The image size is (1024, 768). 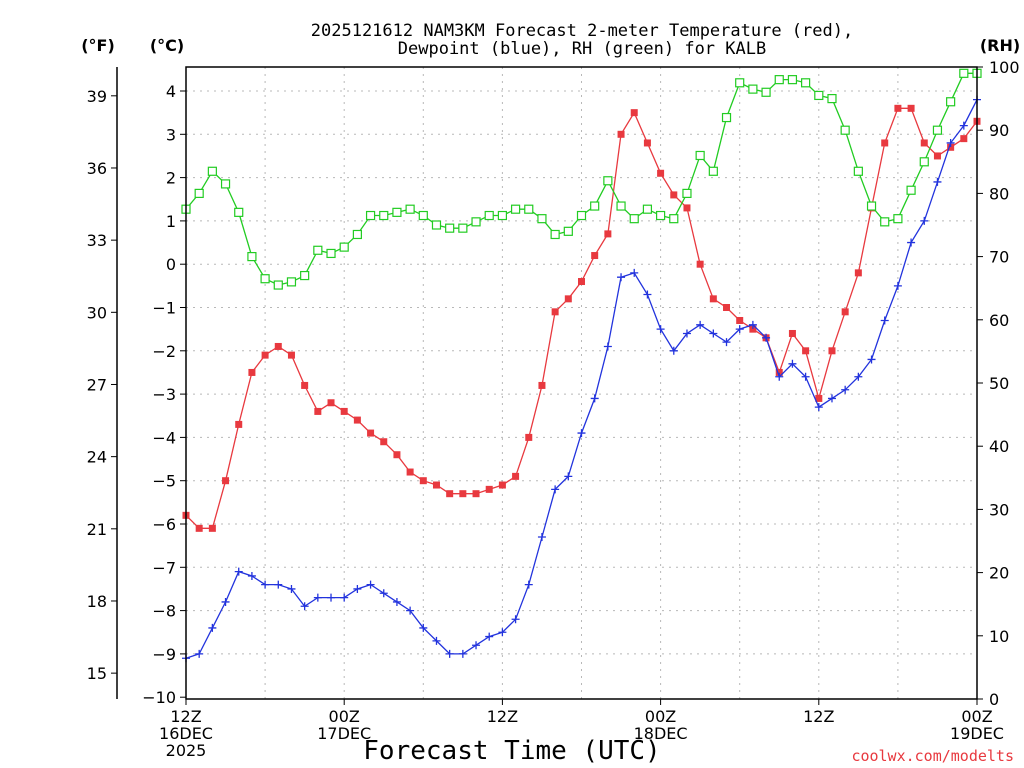 I want to click on rh-axis: 0 10 20 30 40 50 60 70 80 90 100, so click(x=998, y=383).